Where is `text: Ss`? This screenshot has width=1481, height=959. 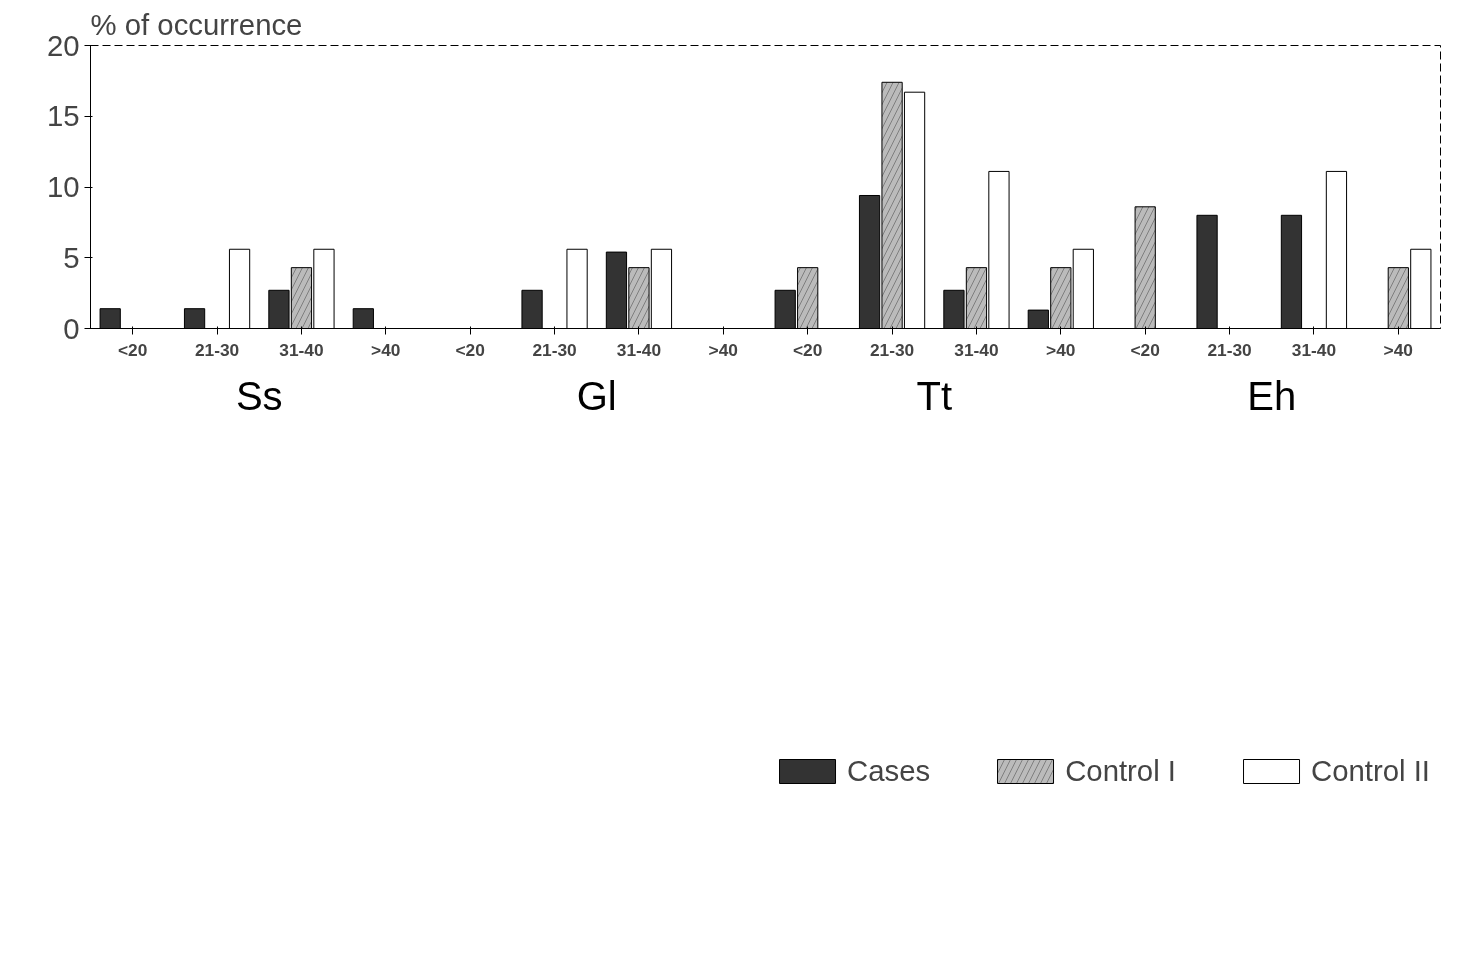 text: Ss is located at coordinates (259, 395).